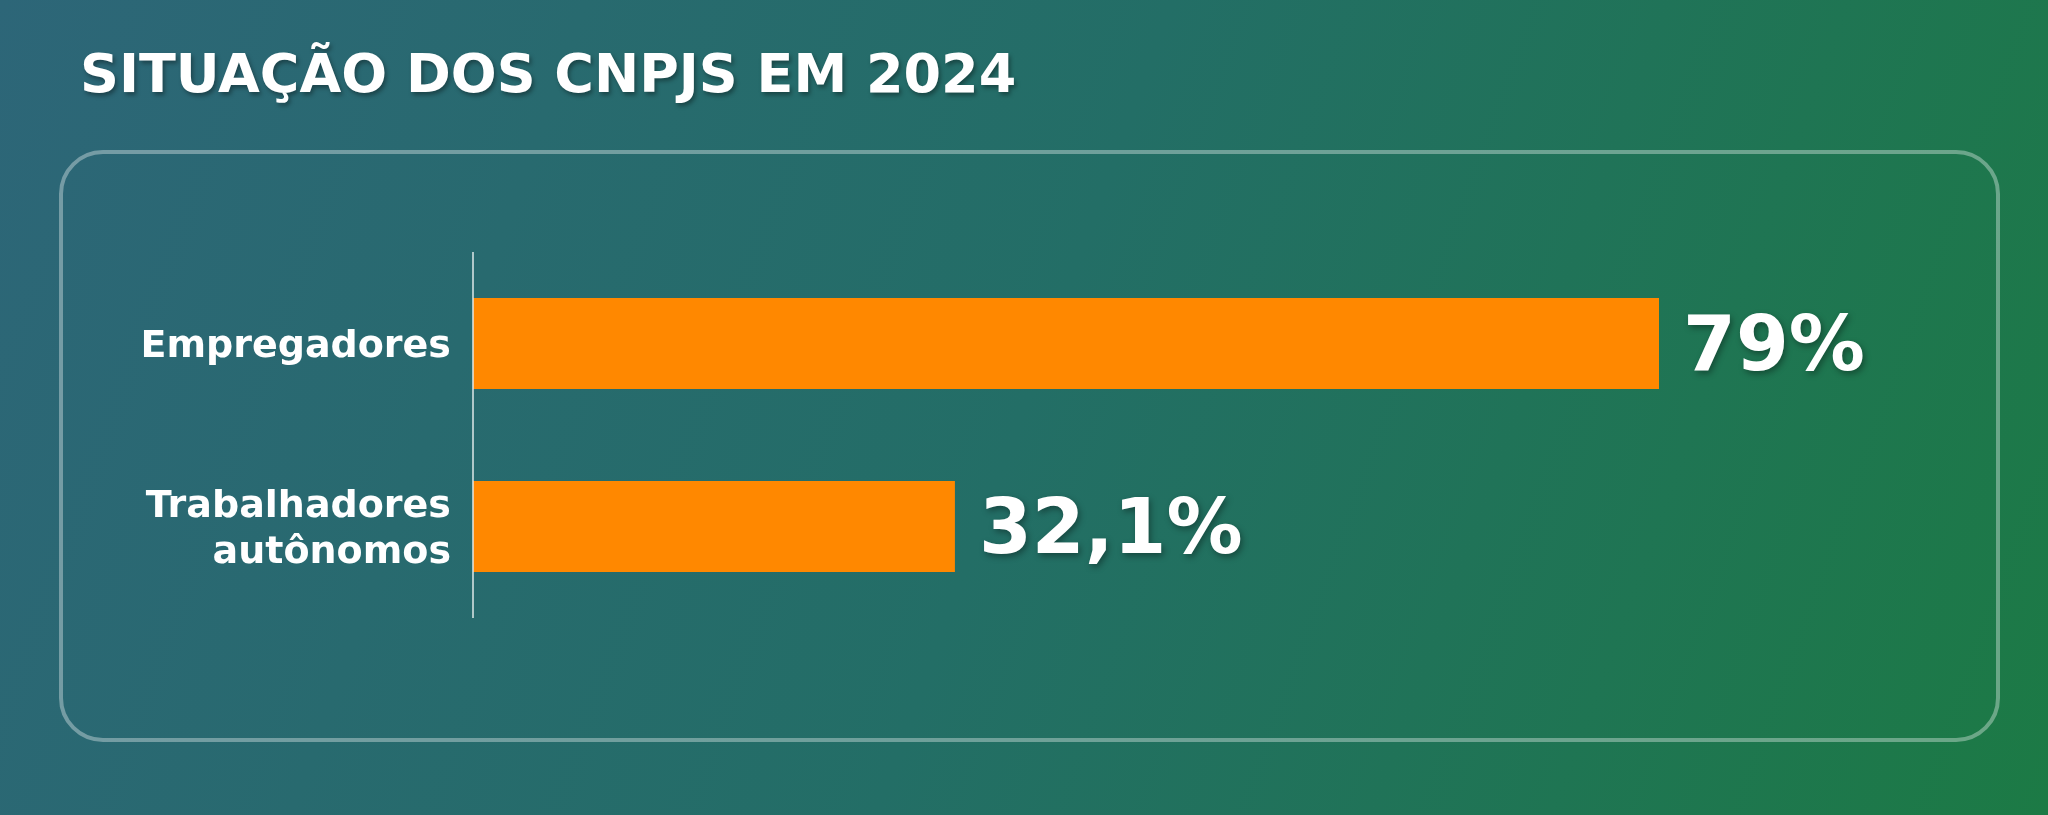  Describe the element at coordinates (298, 526) in the screenshot. I see `y-tick-label: Trabalhadores autônomos` at that location.